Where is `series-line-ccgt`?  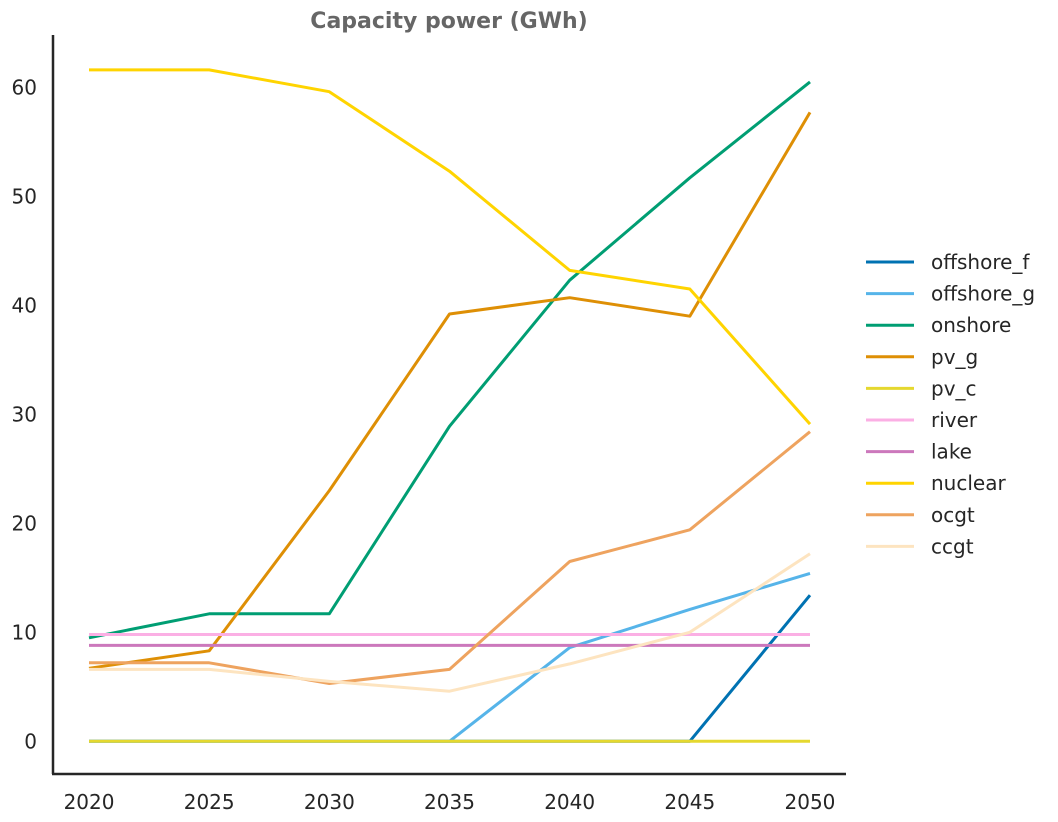
series-line-ccgt is located at coordinates (450, 622).